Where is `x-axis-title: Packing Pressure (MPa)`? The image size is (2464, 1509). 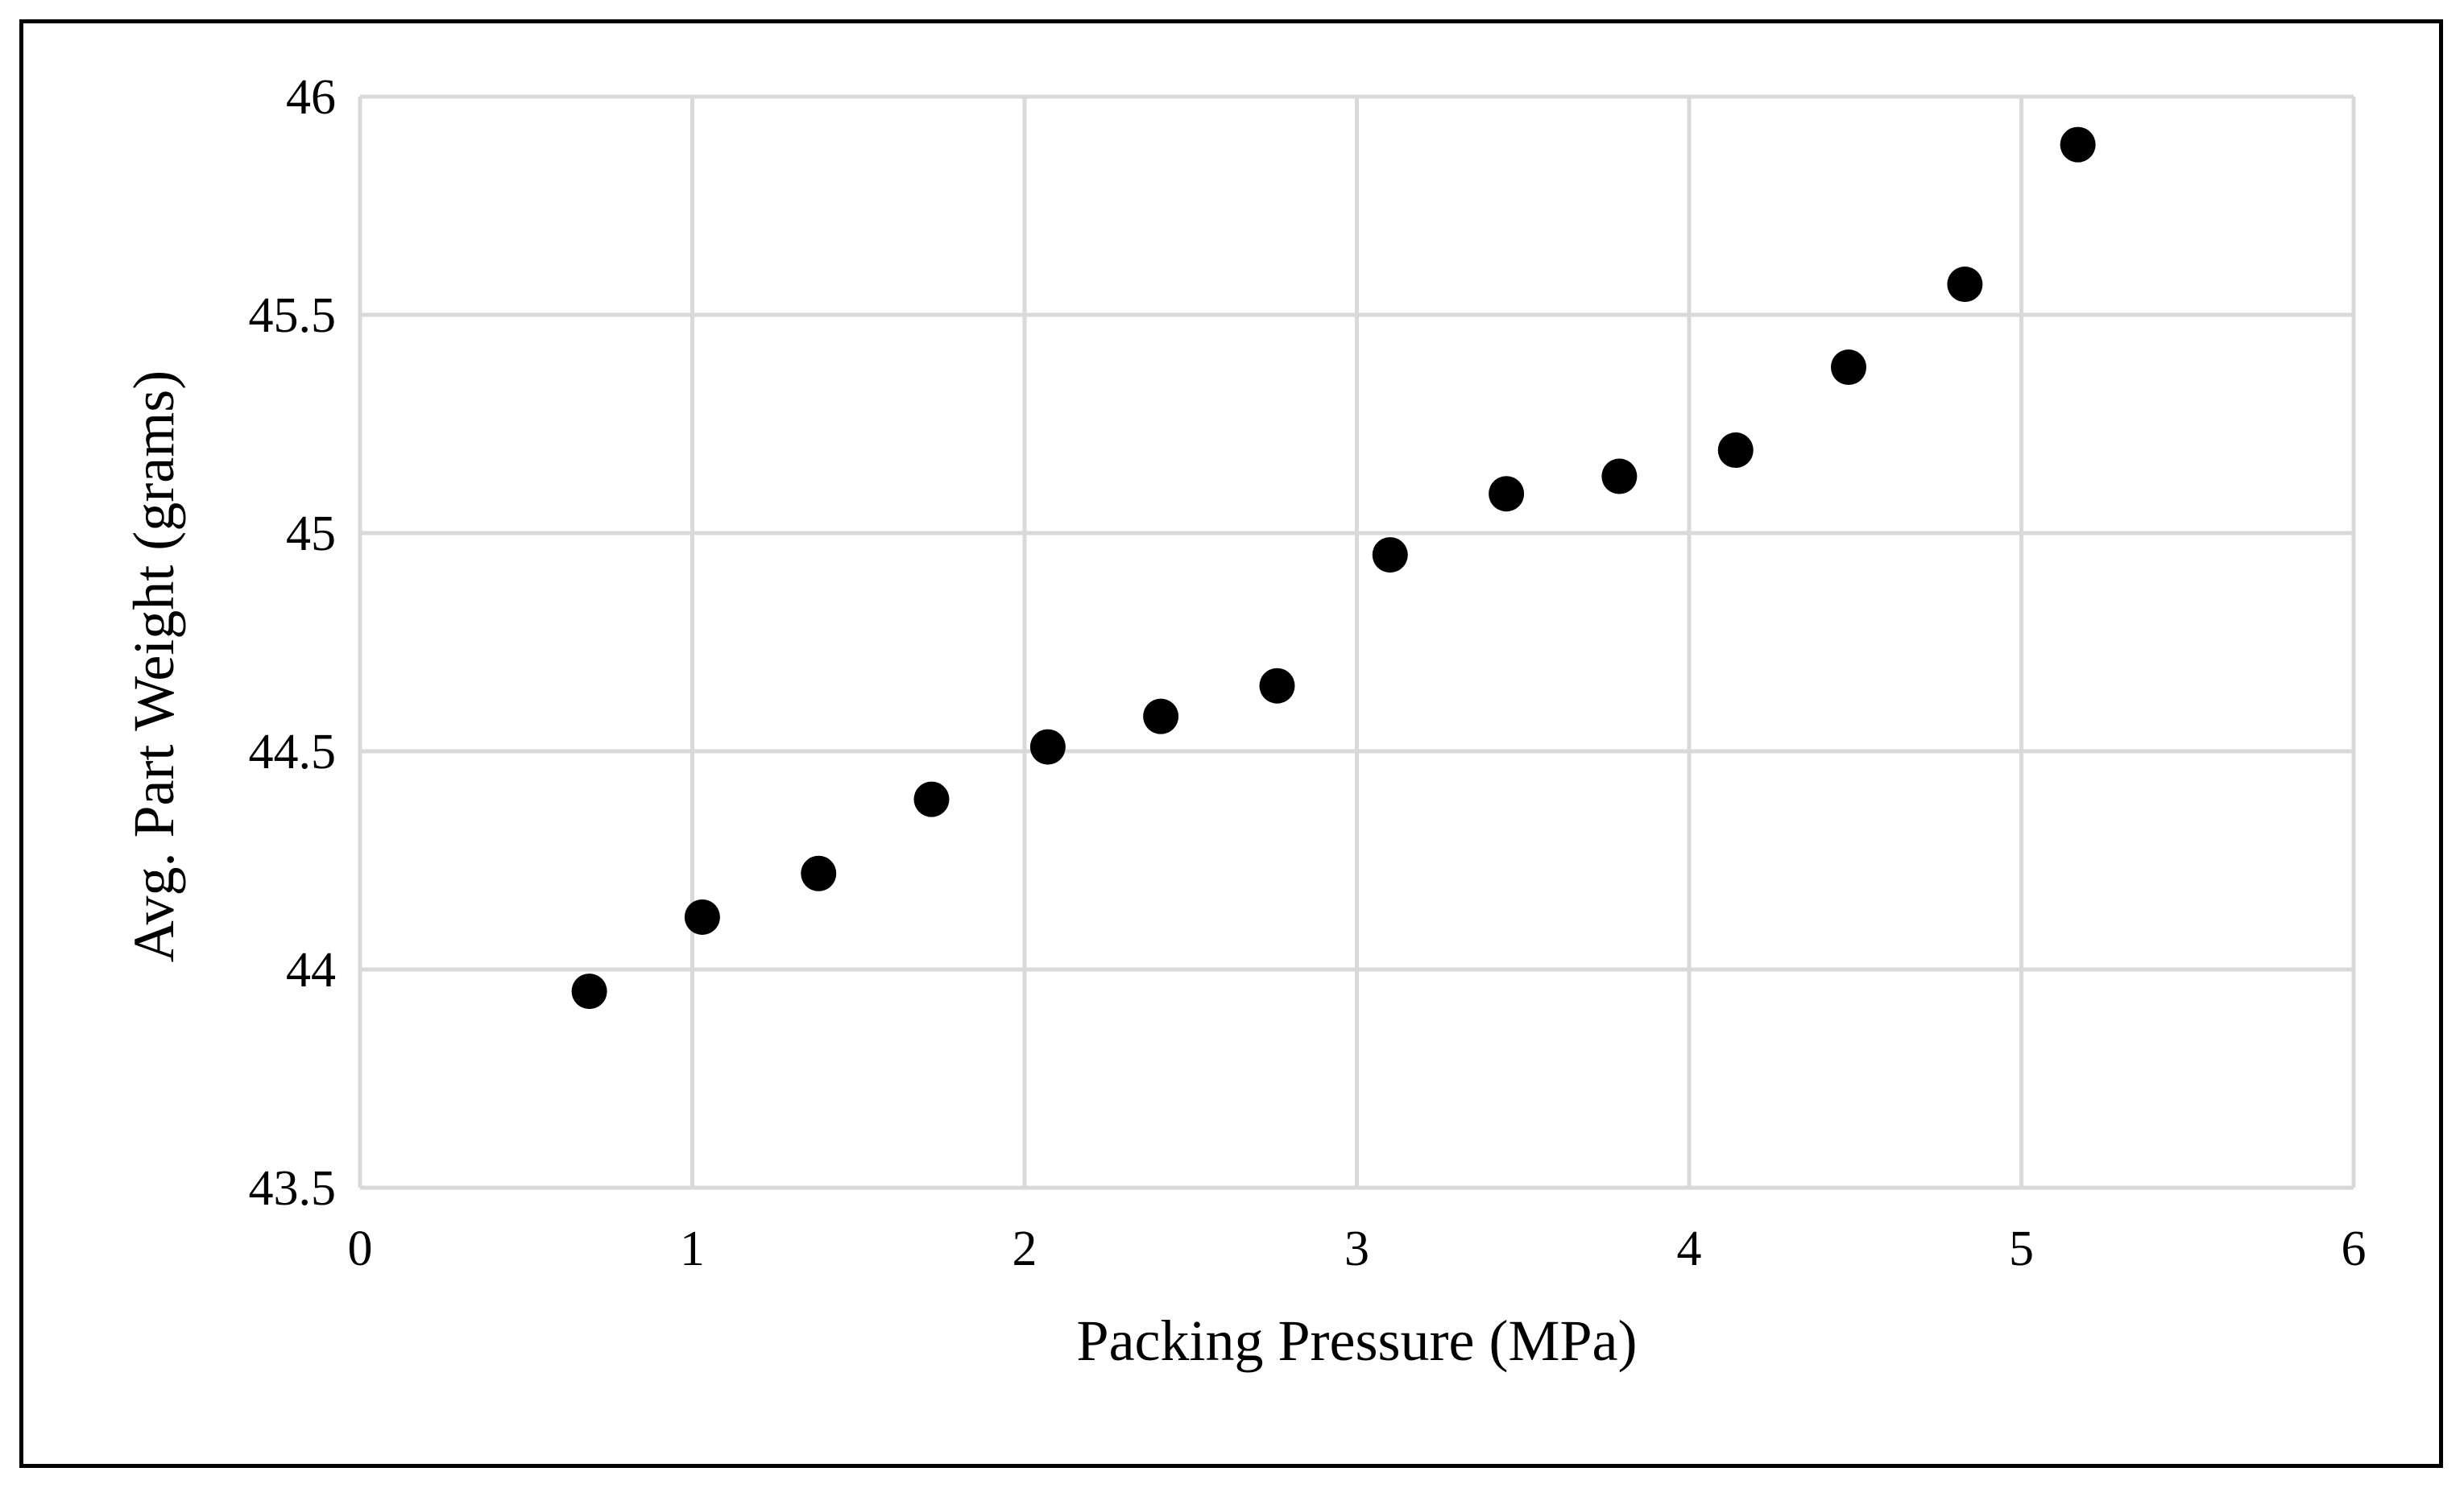
x-axis-title: Packing Pressure (MPa) is located at coordinates (1357, 1341).